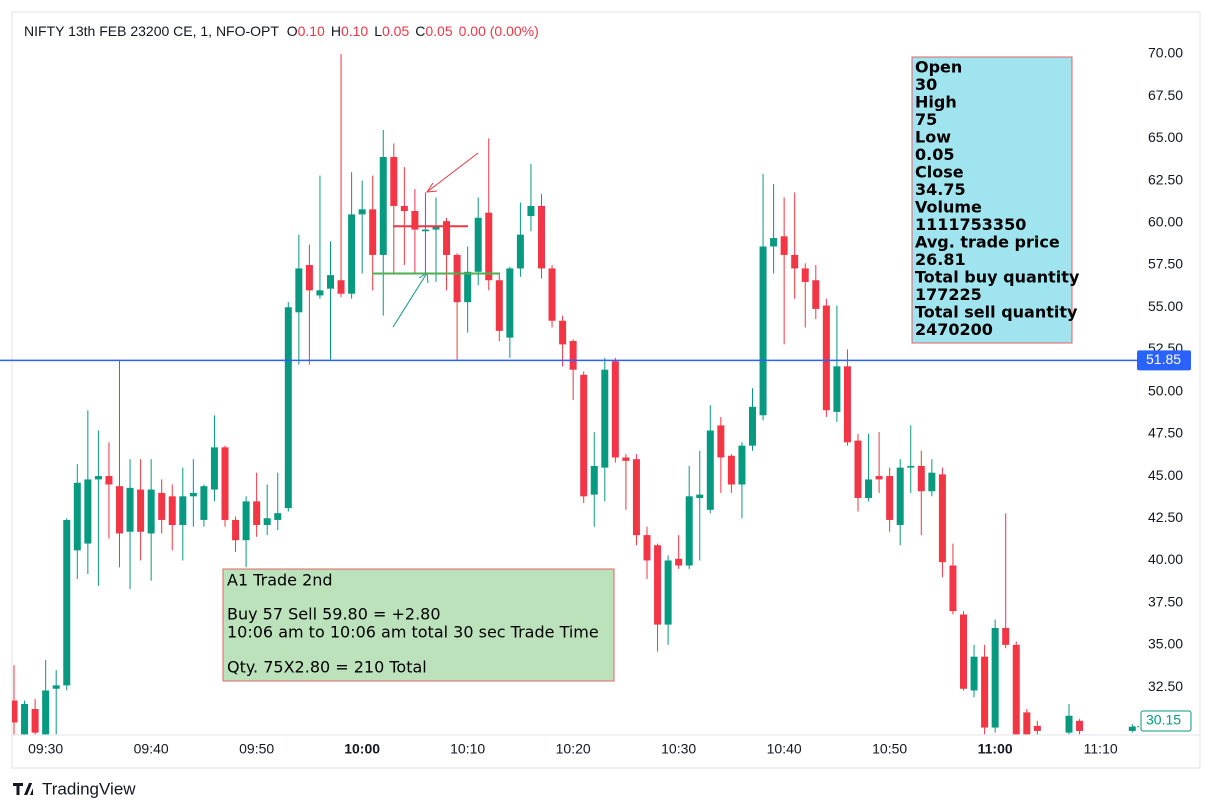  What do you see at coordinates (996, 312) in the screenshot?
I see `info-line: Total sell quantity` at bounding box center [996, 312].